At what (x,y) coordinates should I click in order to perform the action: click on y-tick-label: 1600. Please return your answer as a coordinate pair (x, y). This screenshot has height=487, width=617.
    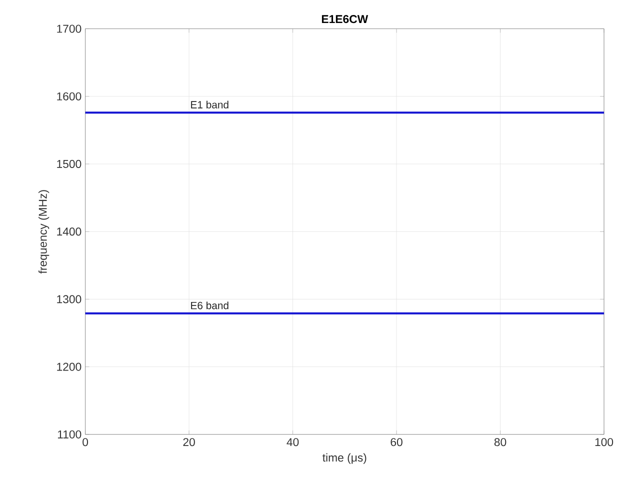
    Looking at the image, I should click on (69, 96).